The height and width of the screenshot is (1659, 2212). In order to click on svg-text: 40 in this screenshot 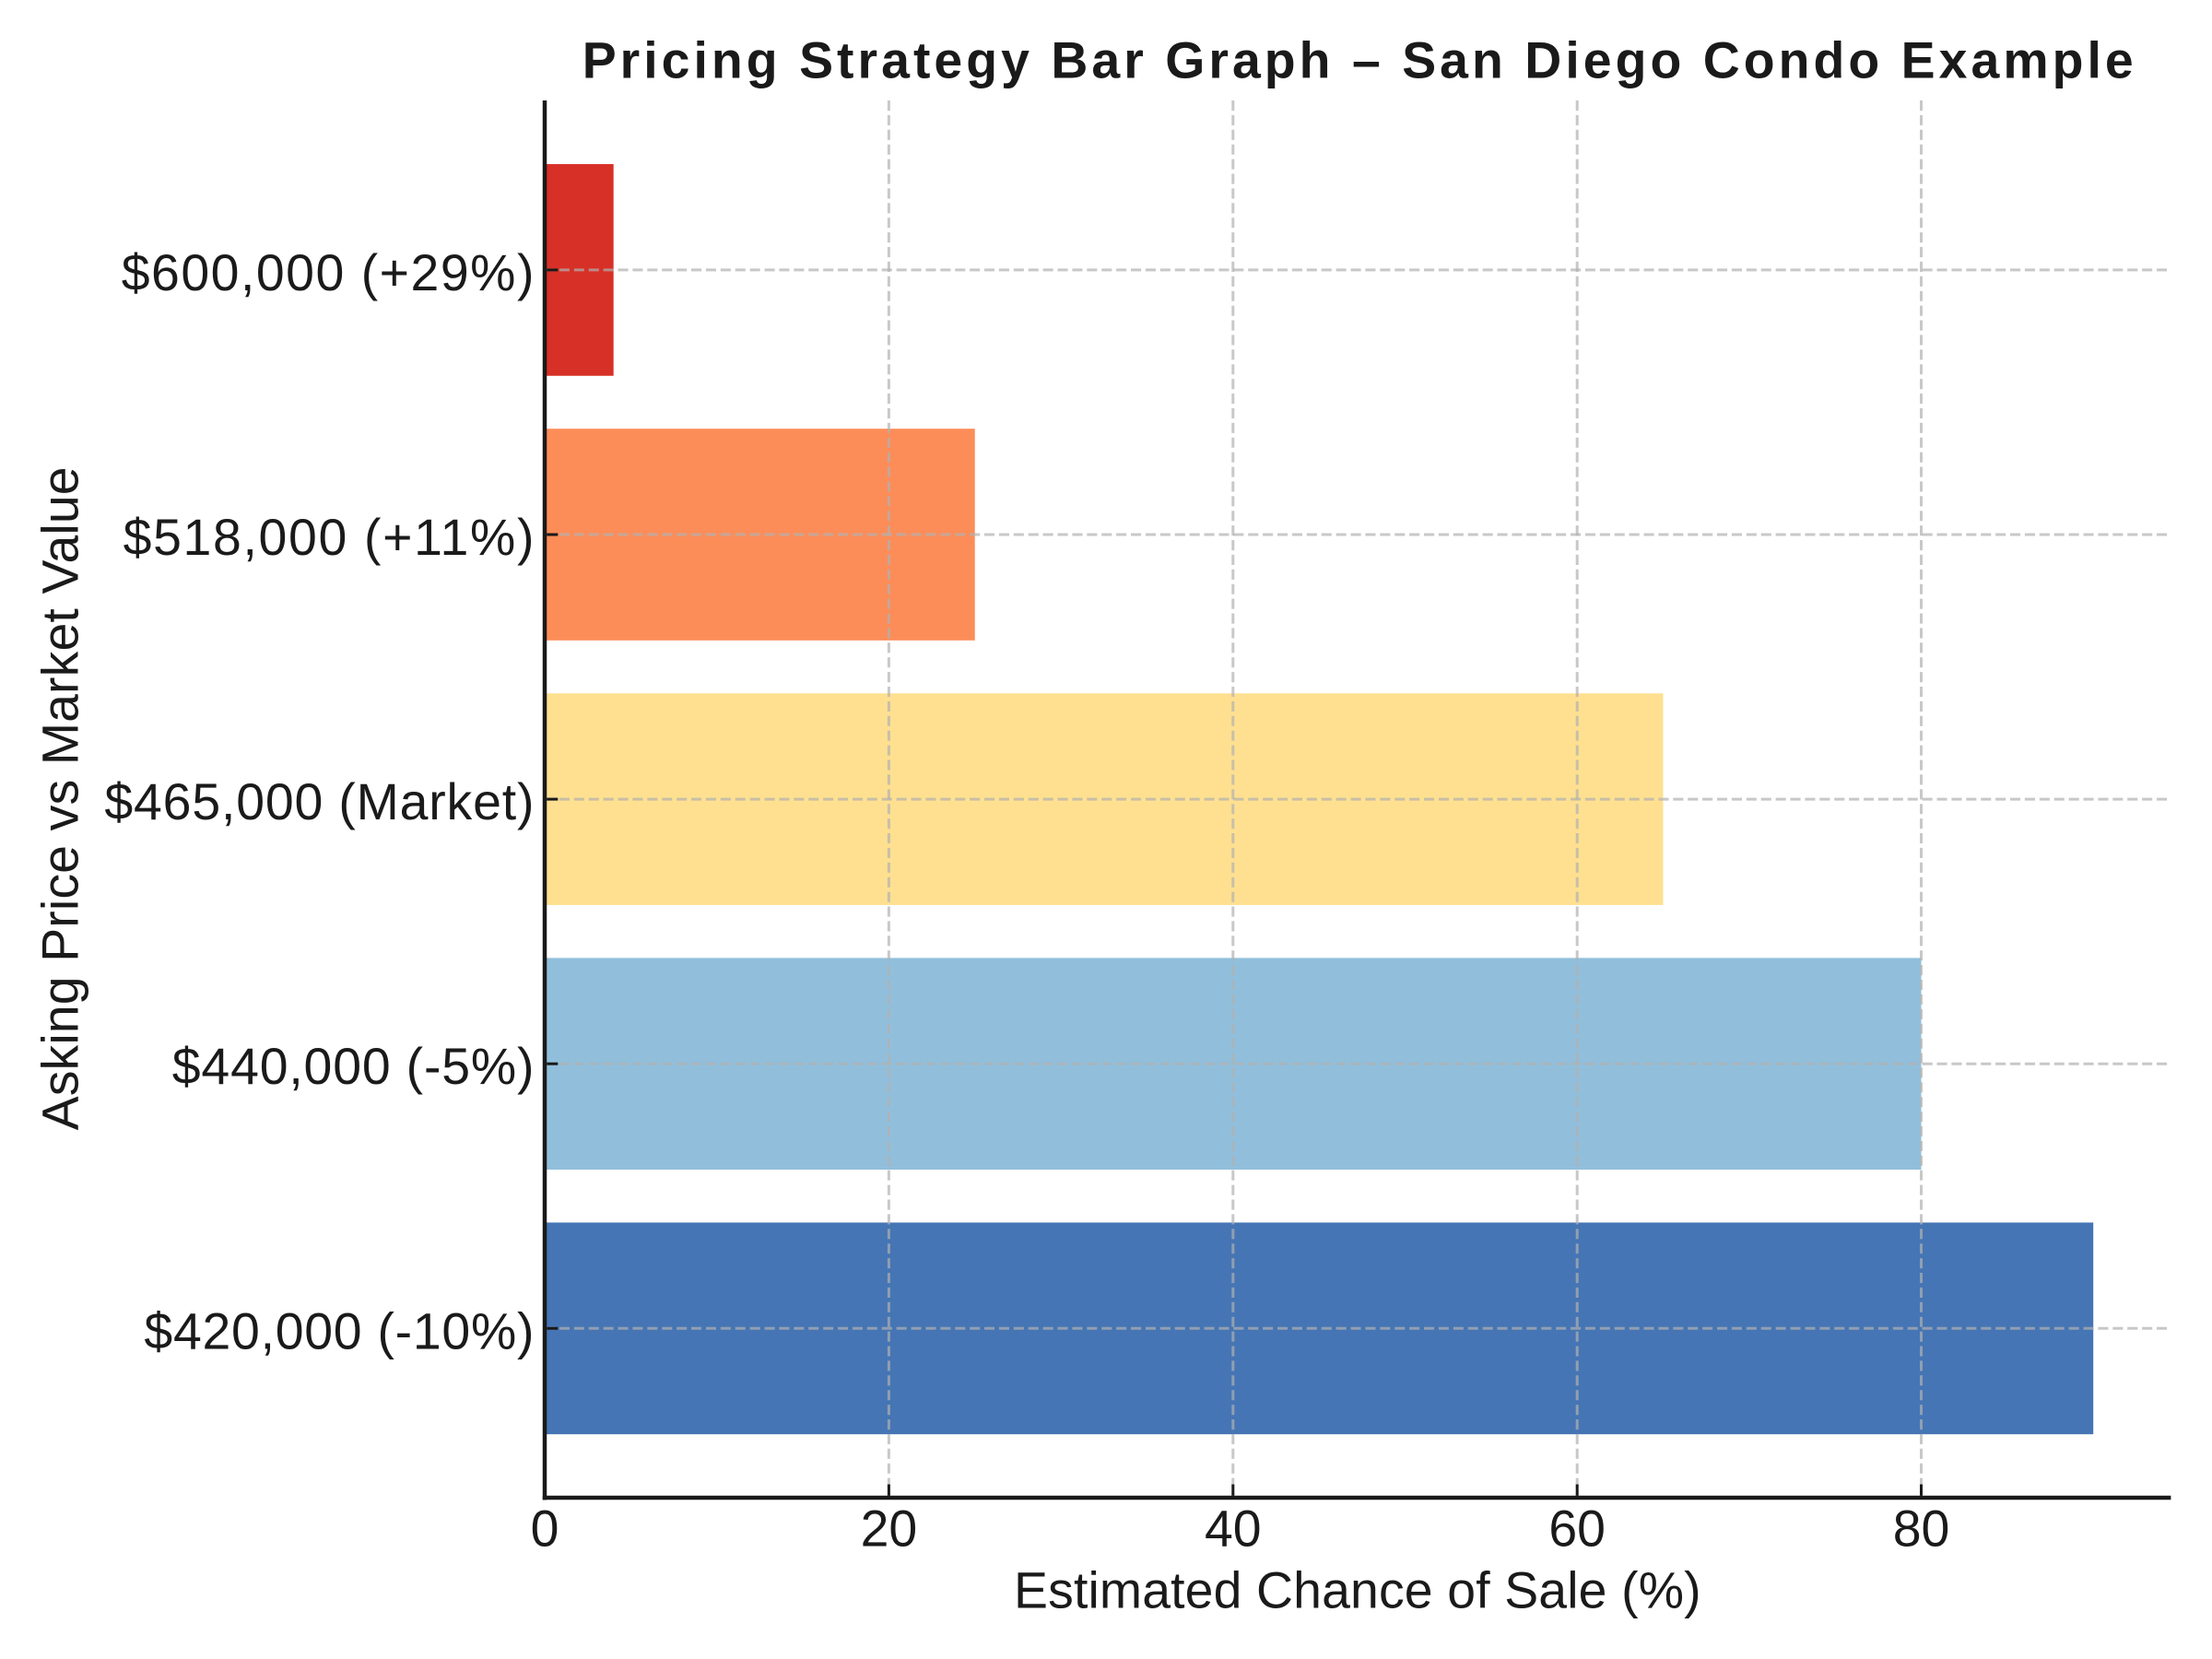, I will do `click(1233, 1529)`.